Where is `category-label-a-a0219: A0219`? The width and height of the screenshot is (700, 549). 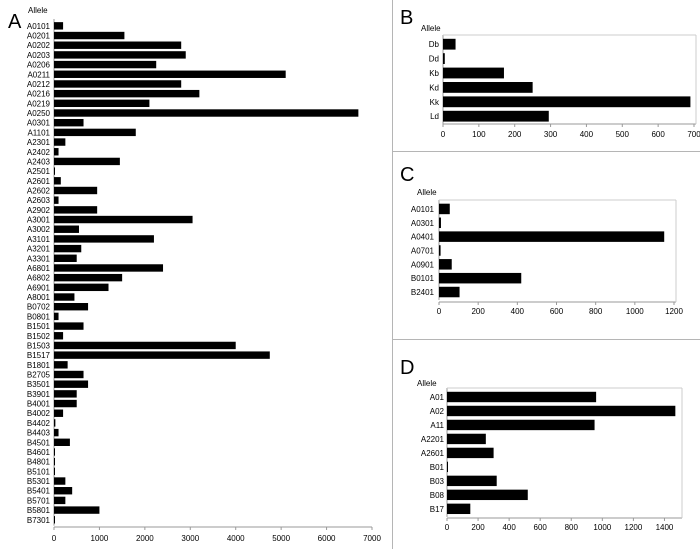 category-label-a-a0219: A0219 is located at coordinates (39, 103).